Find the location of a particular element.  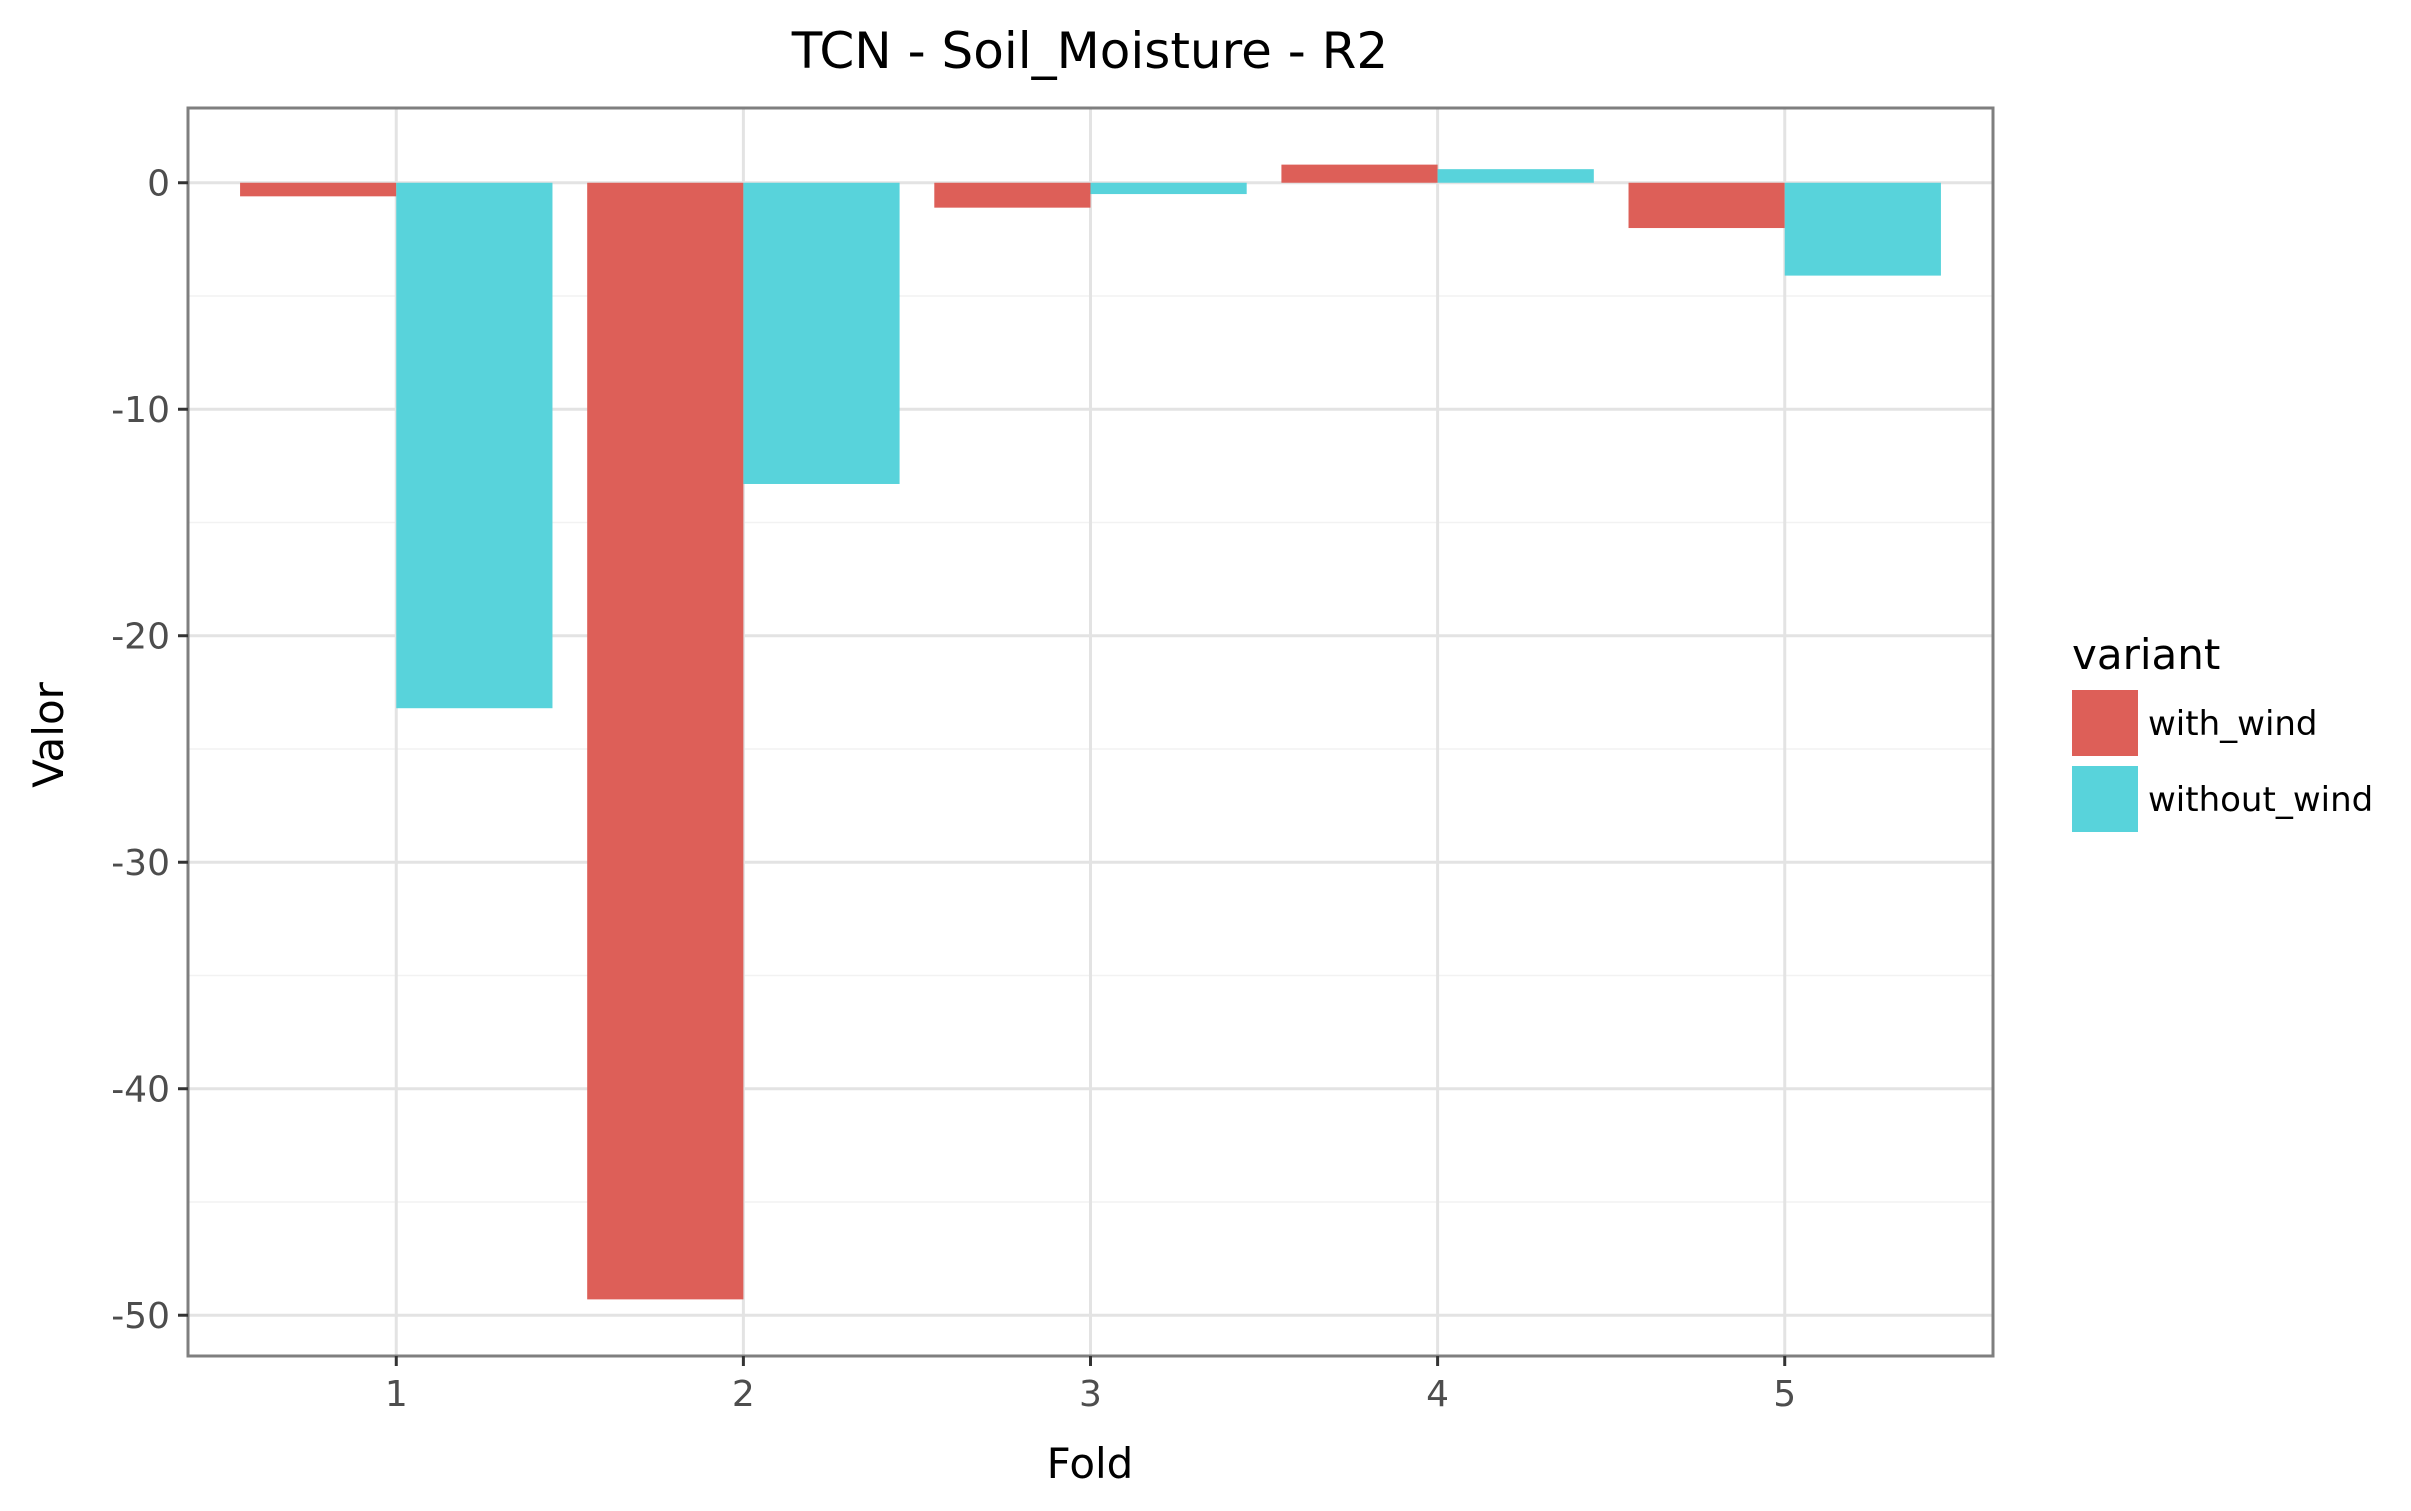

x-tick-label: 3 is located at coordinates (1090, 1394).